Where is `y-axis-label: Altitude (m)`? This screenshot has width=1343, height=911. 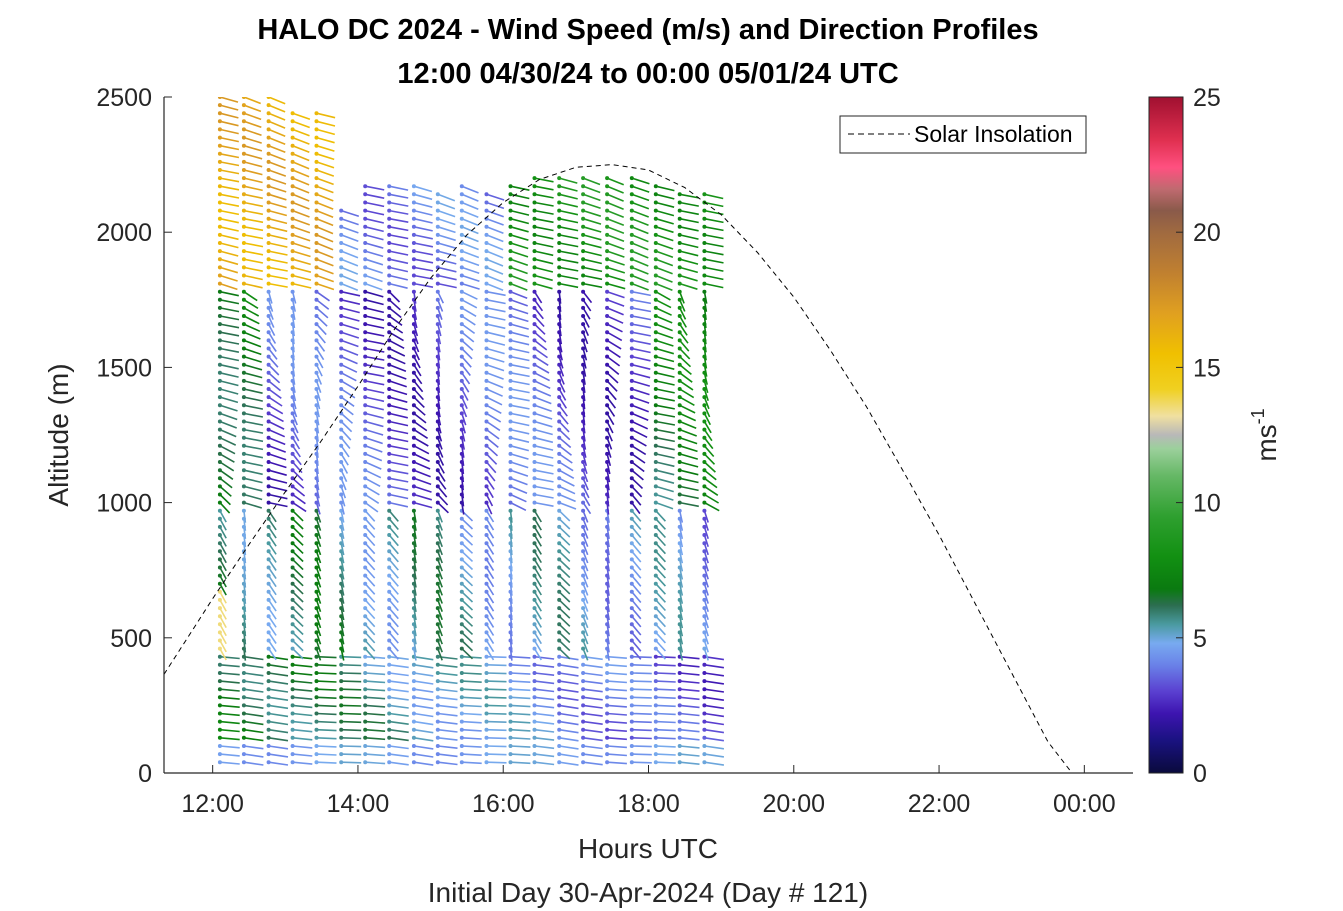
y-axis-label: Altitude (m) is located at coordinates (58, 434).